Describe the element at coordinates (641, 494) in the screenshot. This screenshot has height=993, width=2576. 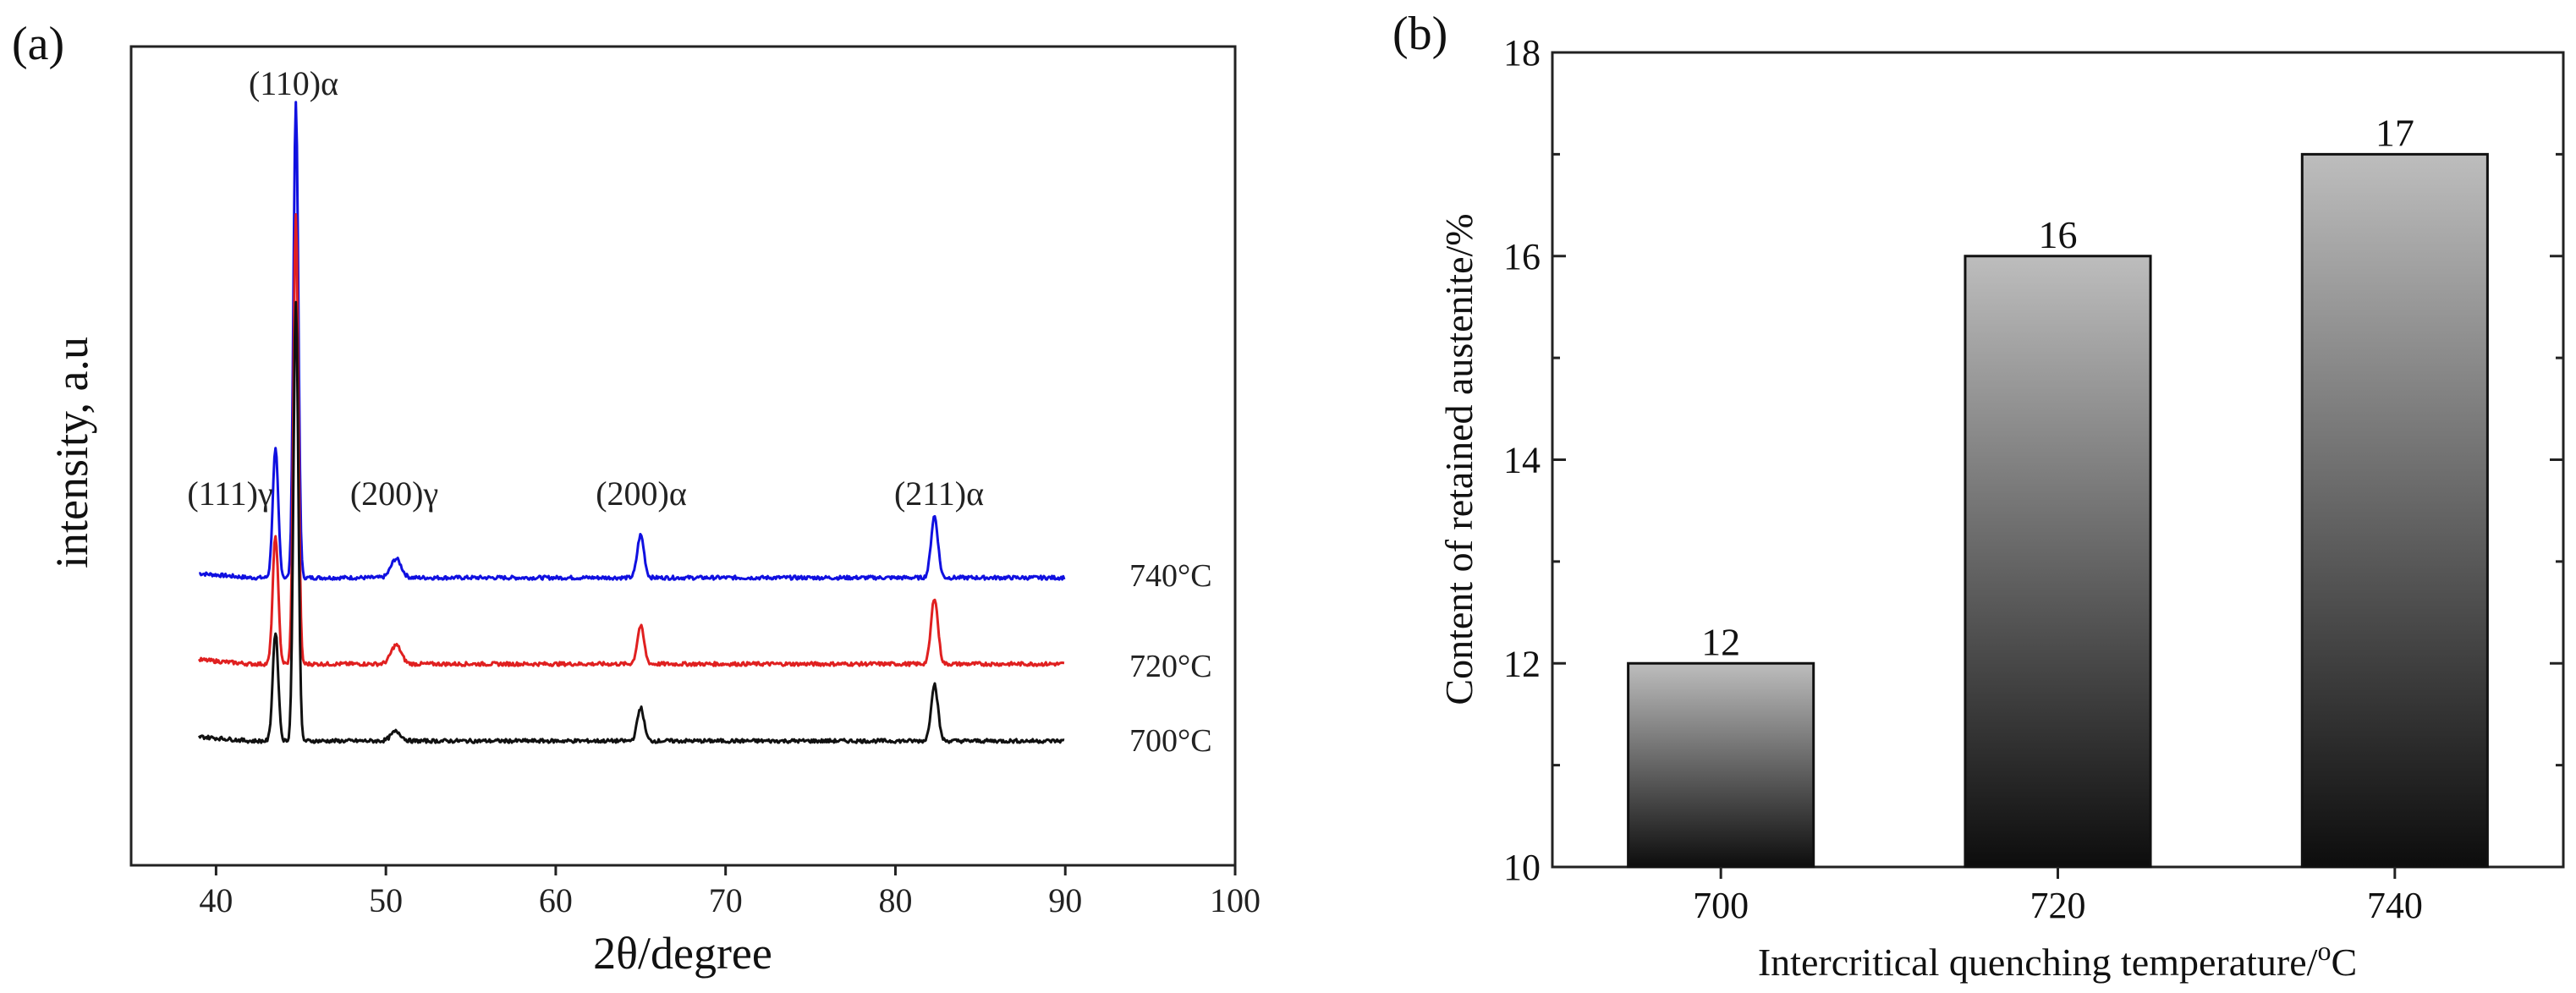
I see `peak-label-200-alpha: (200)α` at that location.